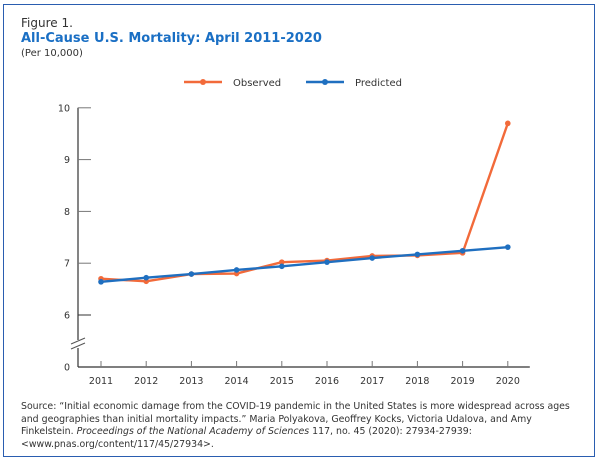  Describe the element at coordinates (52, 53) in the screenshot. I see `chart-subtitle: (Per 10,000)` at that location.